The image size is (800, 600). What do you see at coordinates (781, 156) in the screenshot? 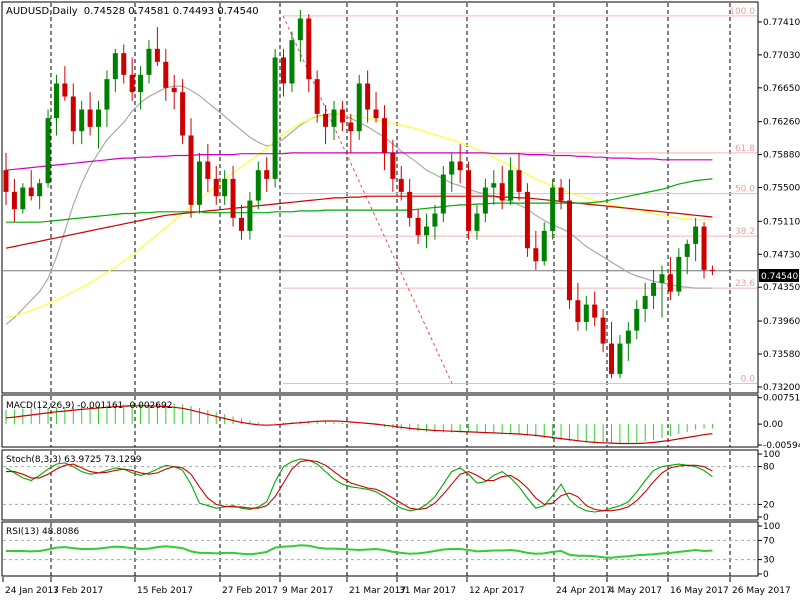
I see `price-tick-label: 0.75880` at bounding box center [781, 156].